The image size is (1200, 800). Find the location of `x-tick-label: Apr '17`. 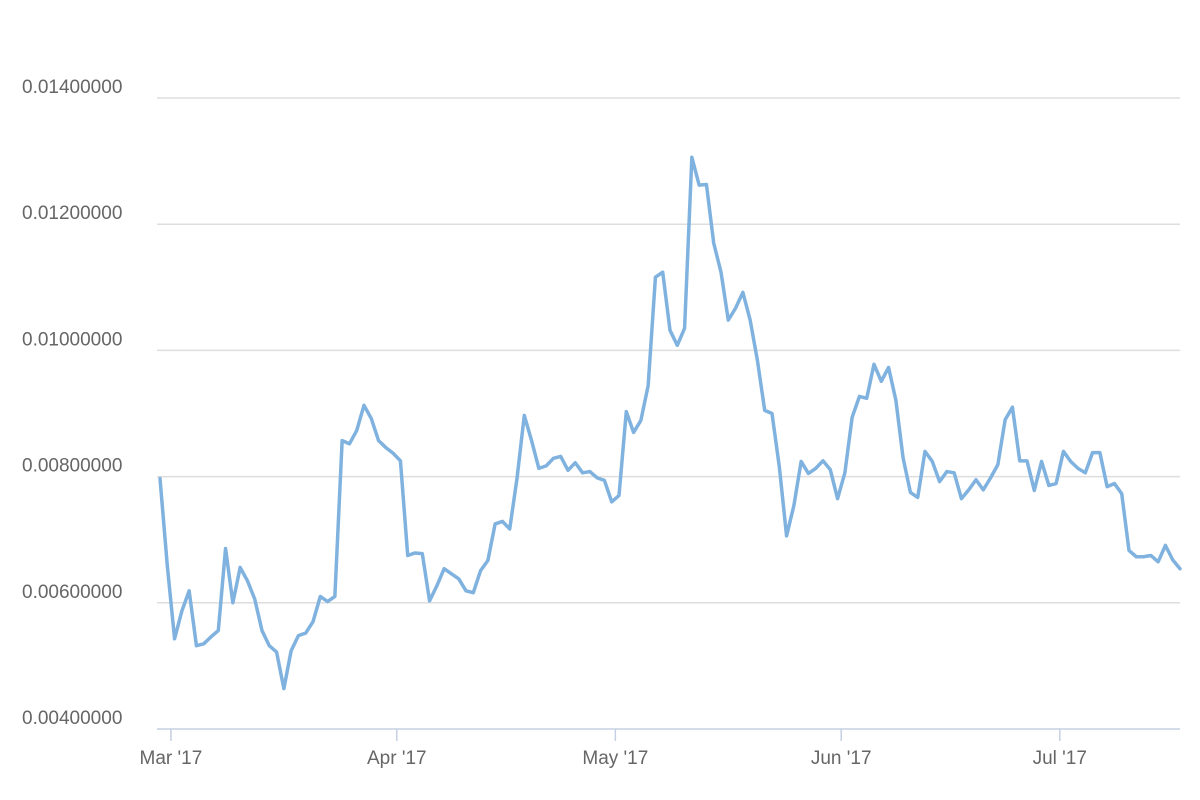

x-tick-label: Apr '17 is located at coordinates (397, 758).